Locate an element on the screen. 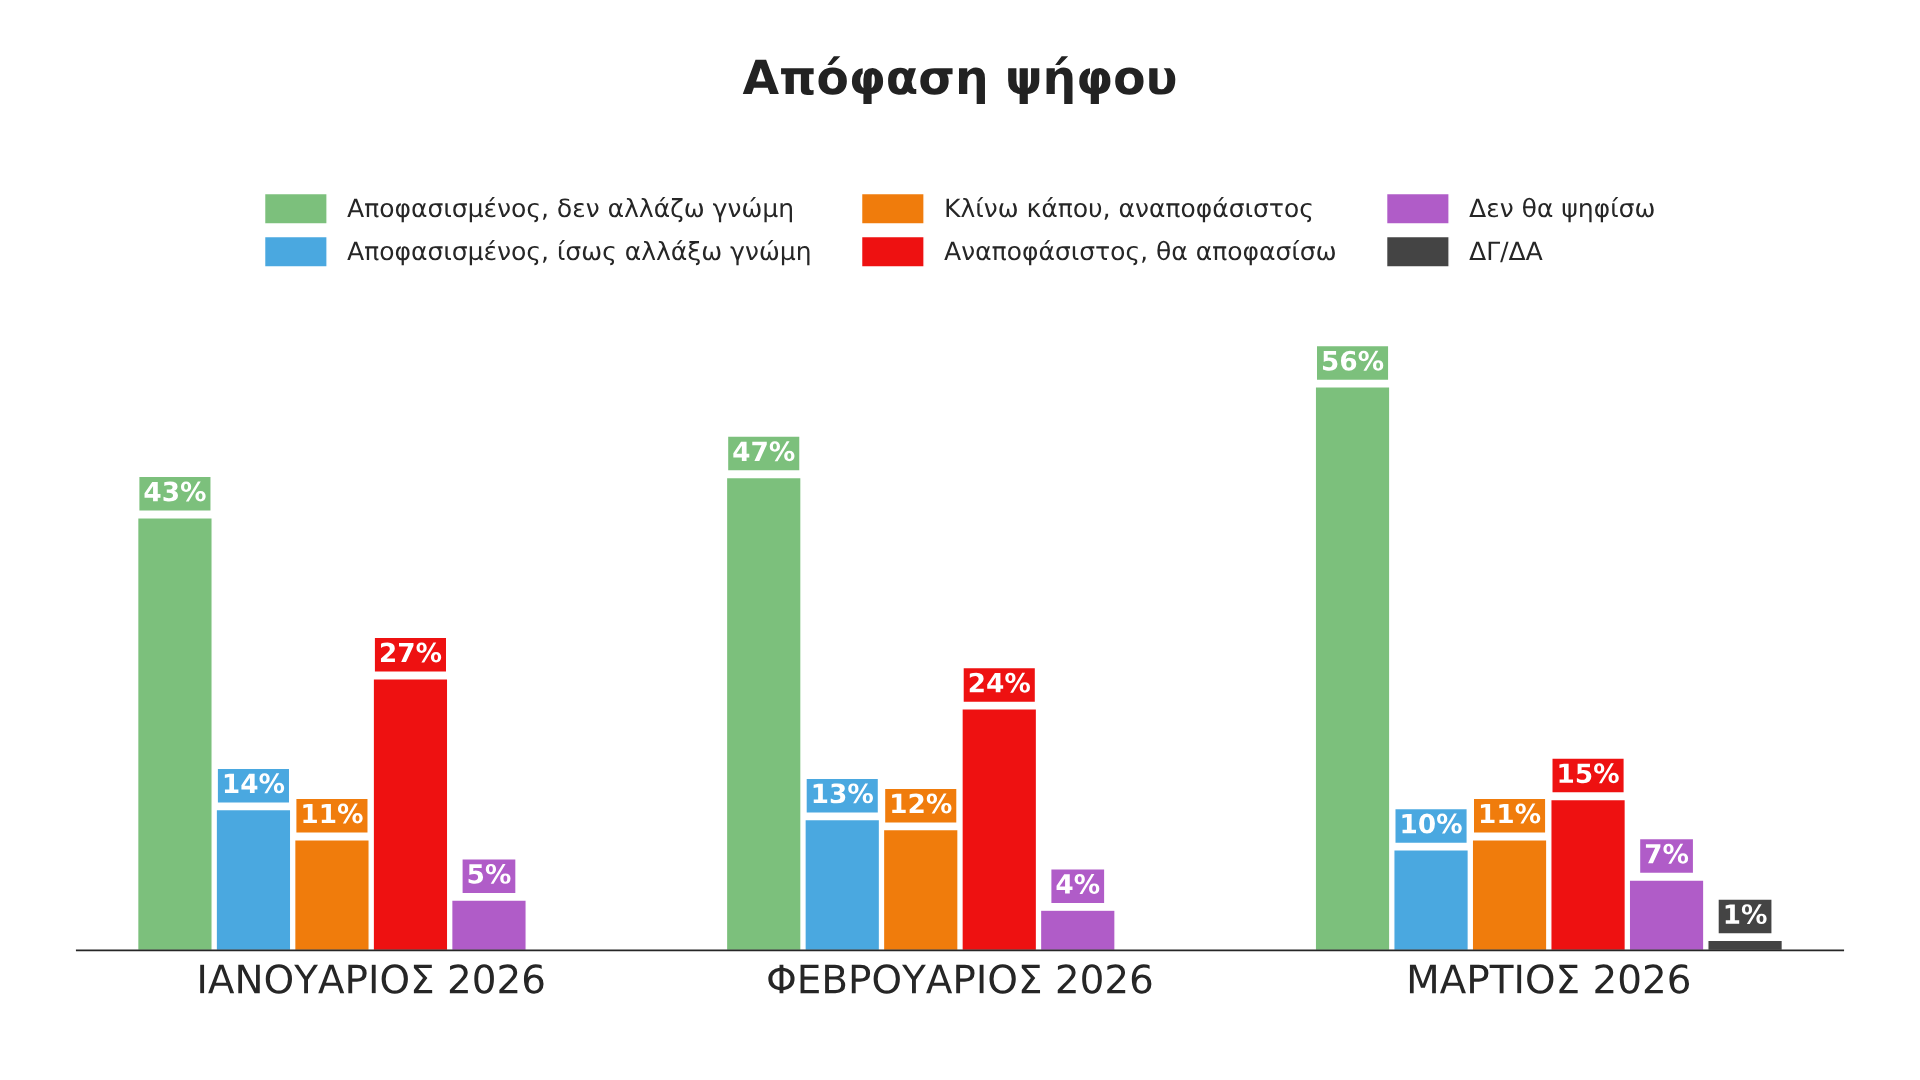 The image size is (1920, 1080). data-label: 10% is located at coordinates (1432, 823).